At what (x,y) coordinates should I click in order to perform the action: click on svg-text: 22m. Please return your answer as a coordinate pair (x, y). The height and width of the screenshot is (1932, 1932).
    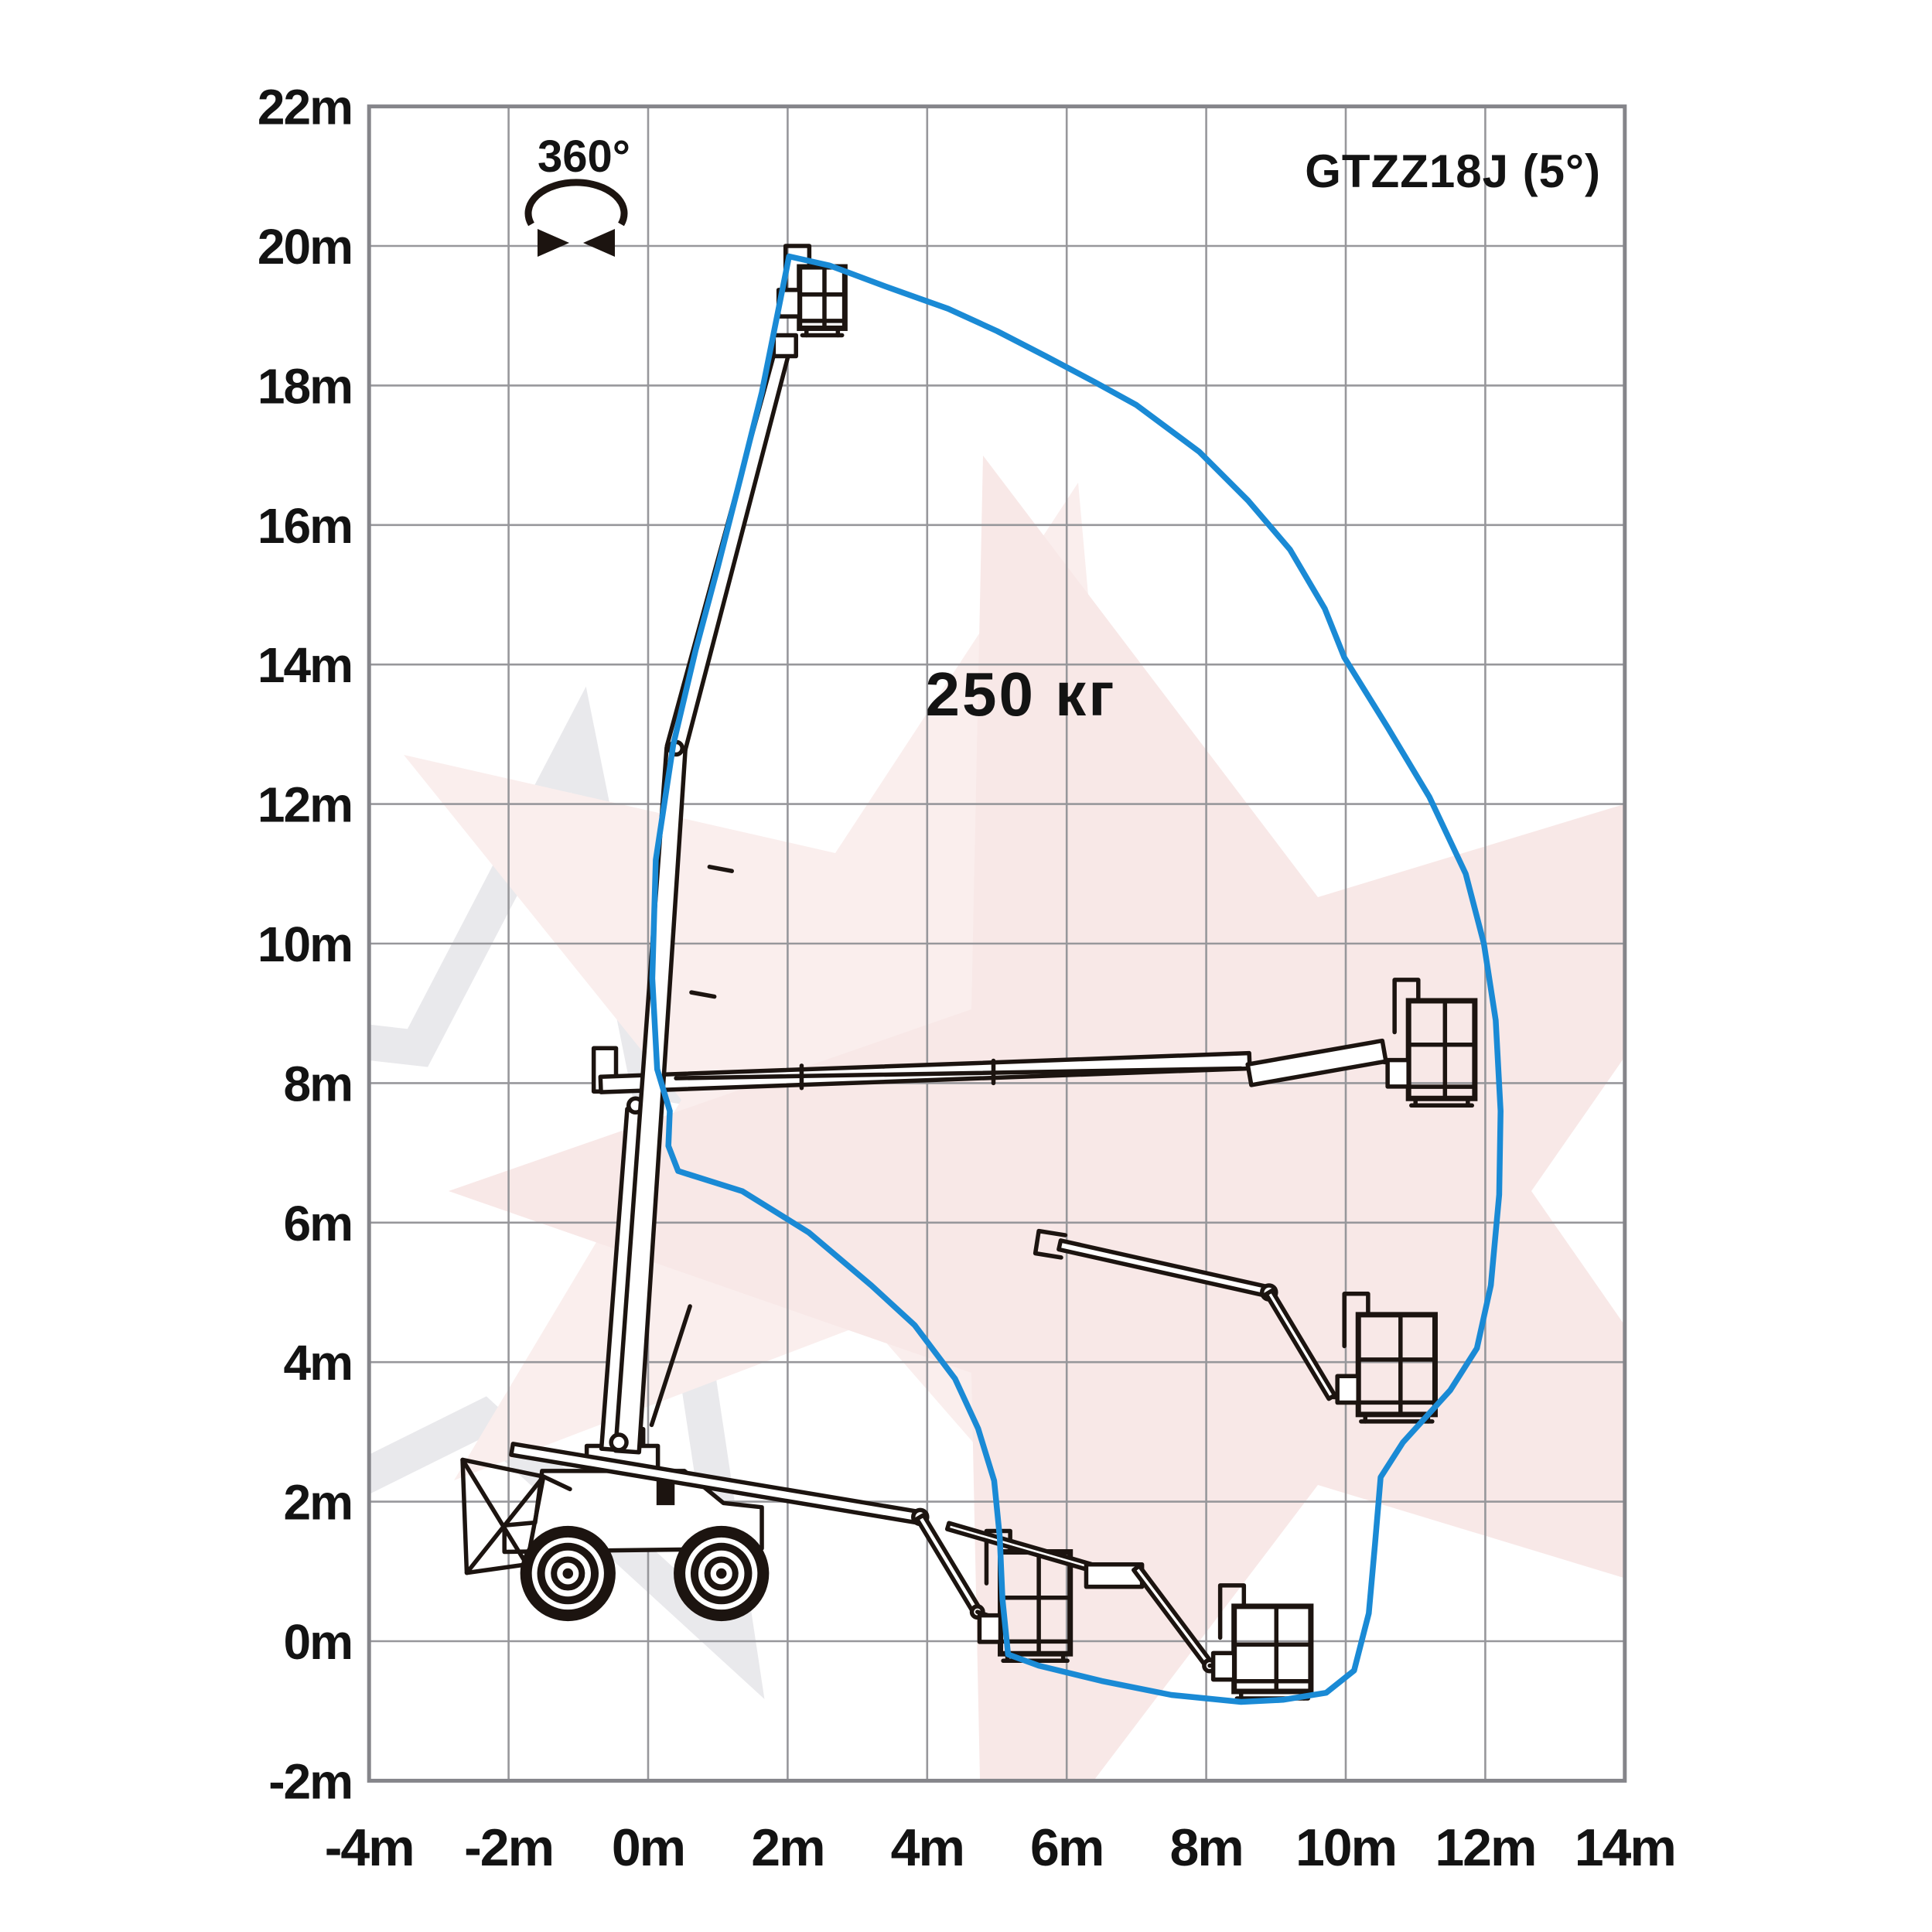
    Looking at the image, I should click on (305, 107).